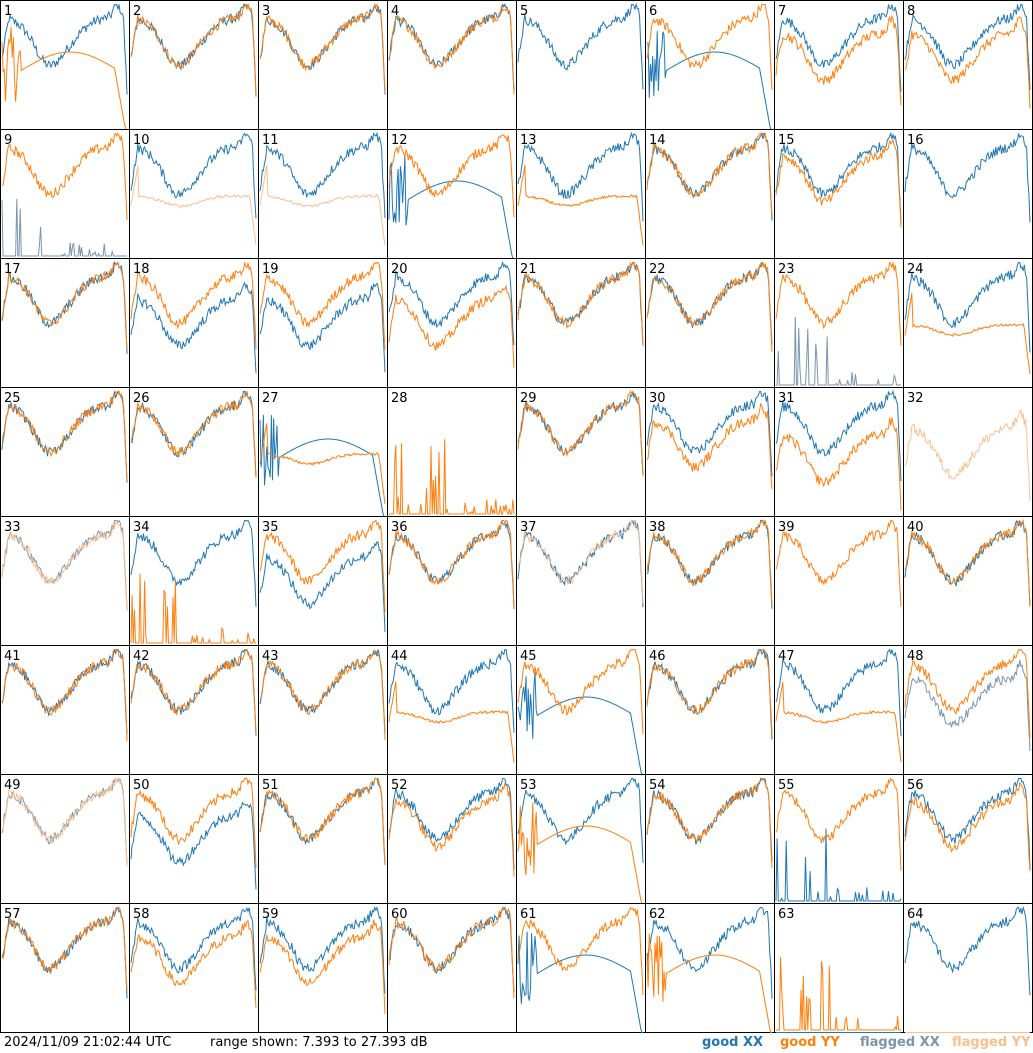 The width and height of the screenshot is (1033, 1053). I want to click on panel-label: 57, so click(12, 914).